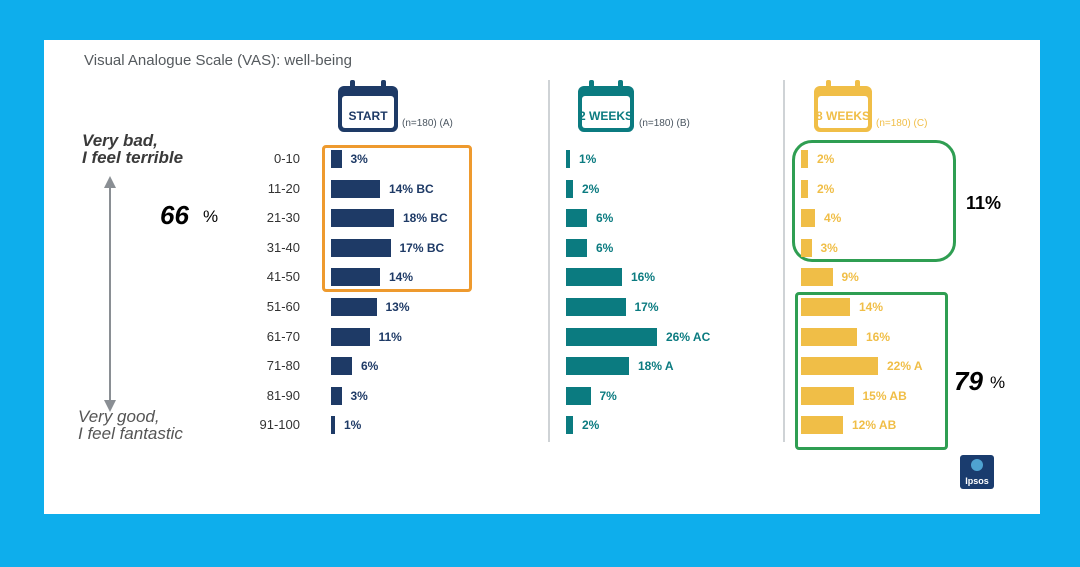 This screenshot has width=1080, height=567. I want to click on left-highlight-pct: 66, so click(174, 215).